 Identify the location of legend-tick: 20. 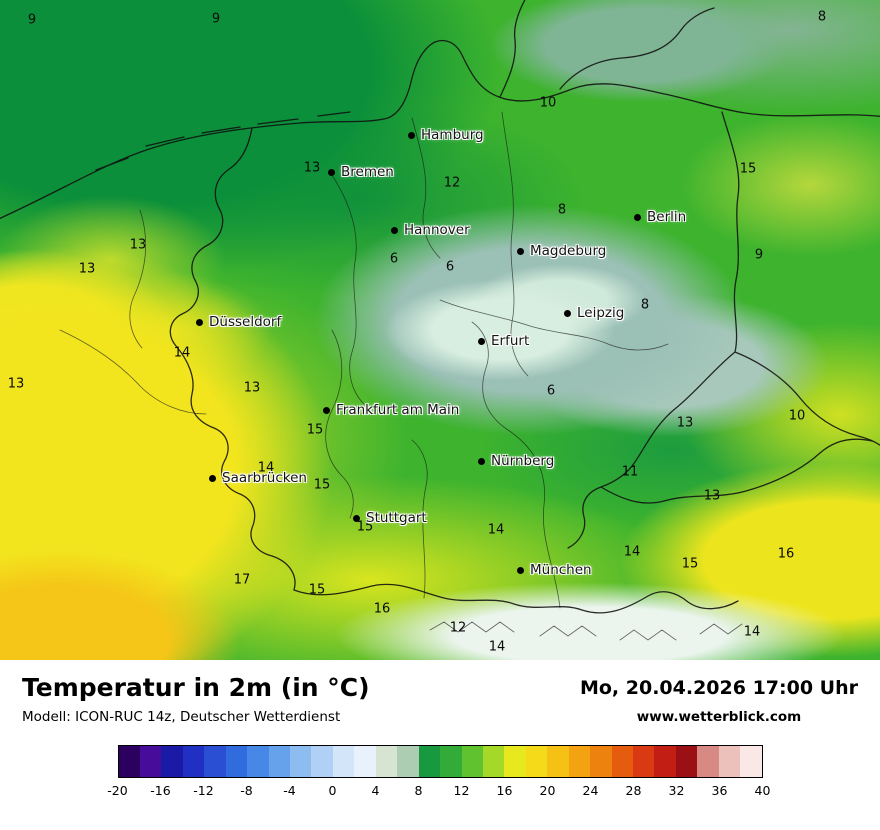
(547, 790).